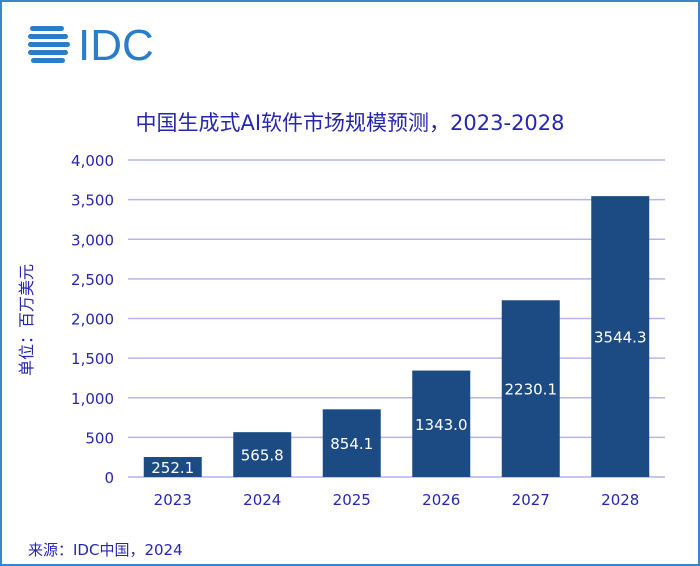 The height and width of the screenshot is (566, 700). What do you see at coordinates (92, 280) in the screenshot?
I see `y-tick-label: 2,500` at bounding box center [92, 280].